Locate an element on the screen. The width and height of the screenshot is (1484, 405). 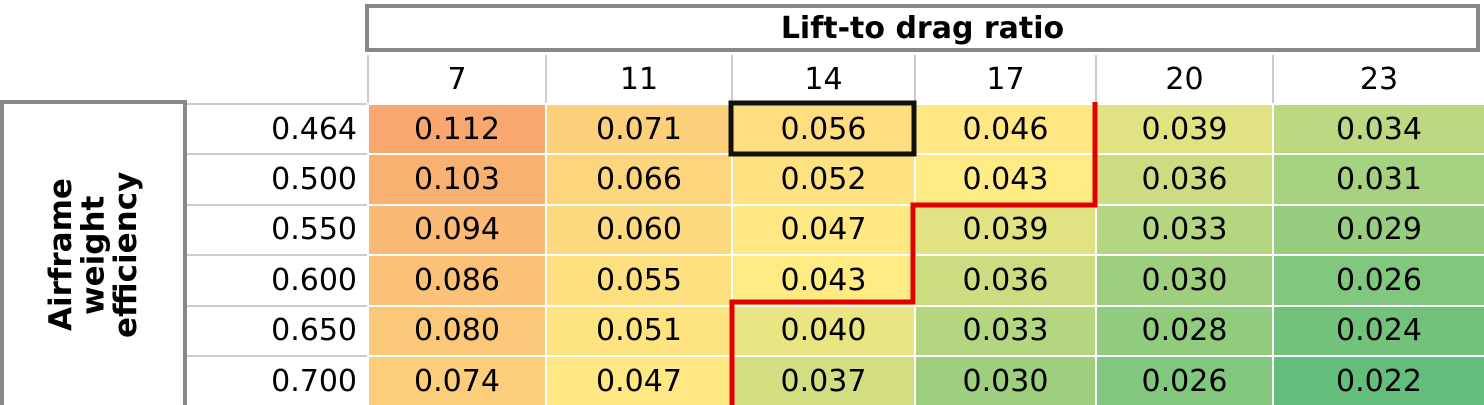
cell: 0.055 is located at coordinates (638, 279).